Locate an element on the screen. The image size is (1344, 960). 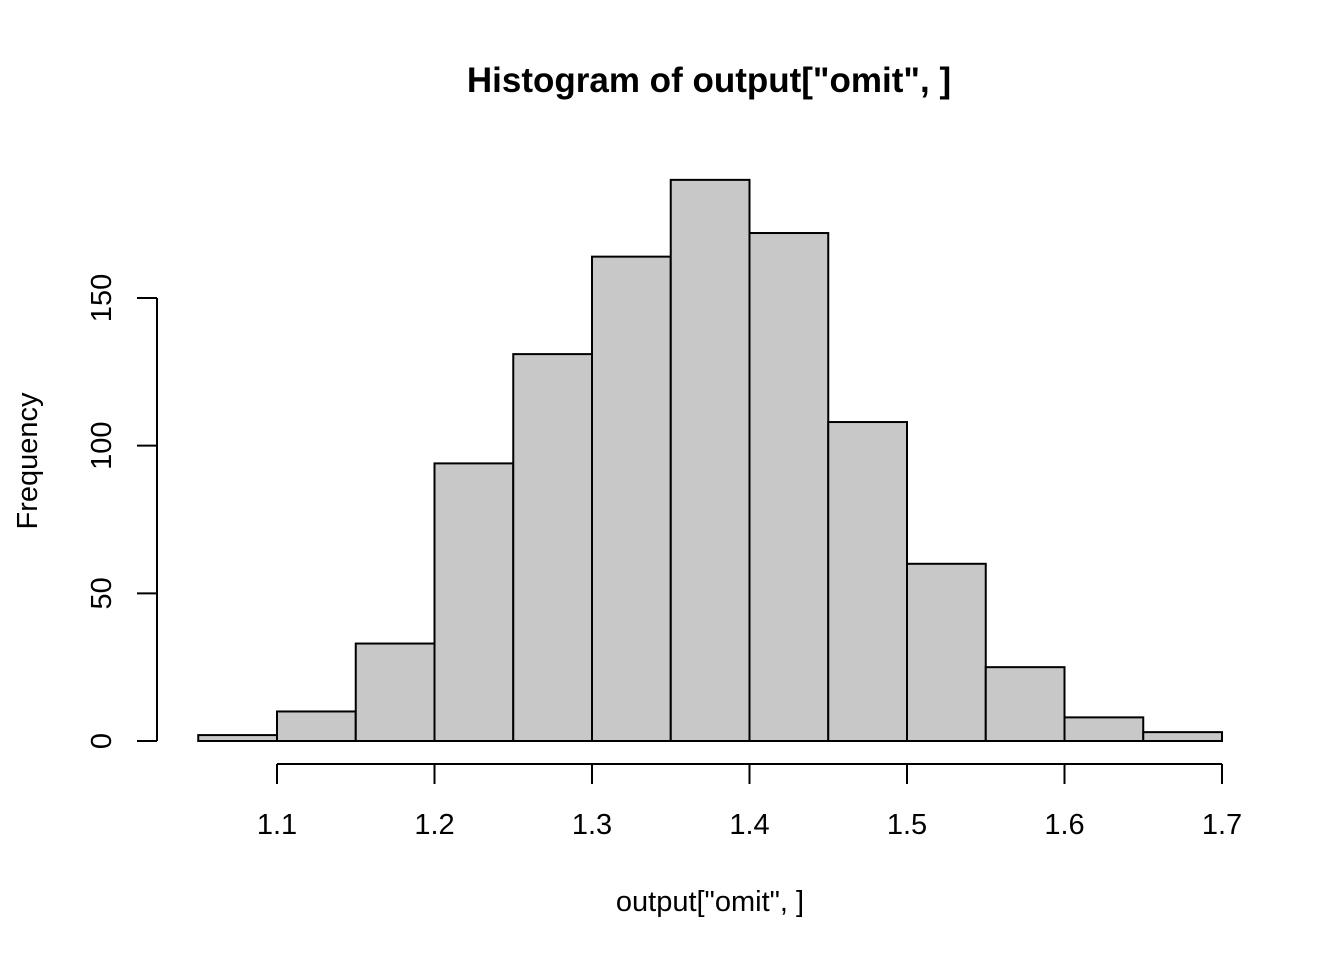
x-tick-label: 1.6 is located at coordinates (1064, 825).